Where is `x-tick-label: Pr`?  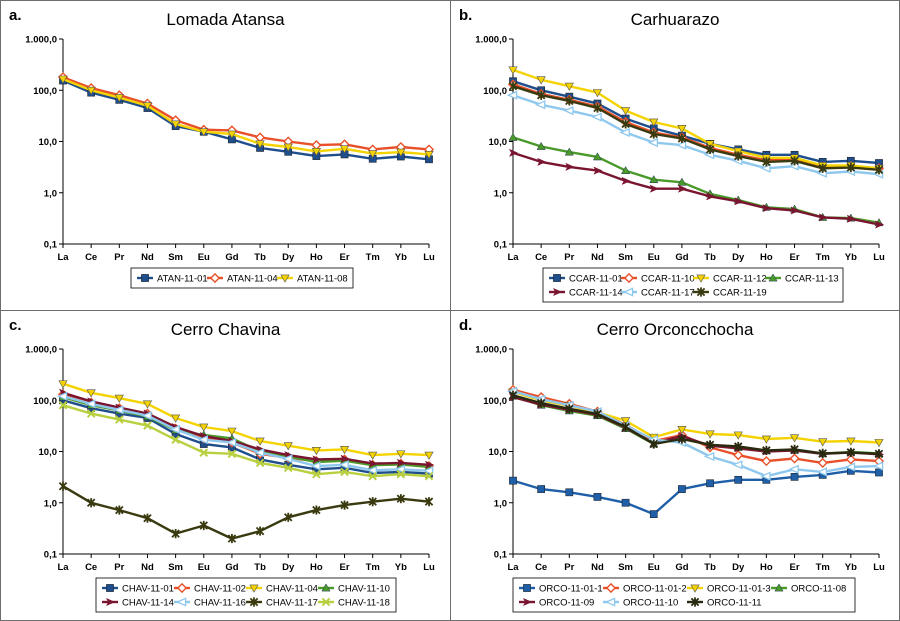 x-tick-label: Pr is located at coordinates (569, 257).